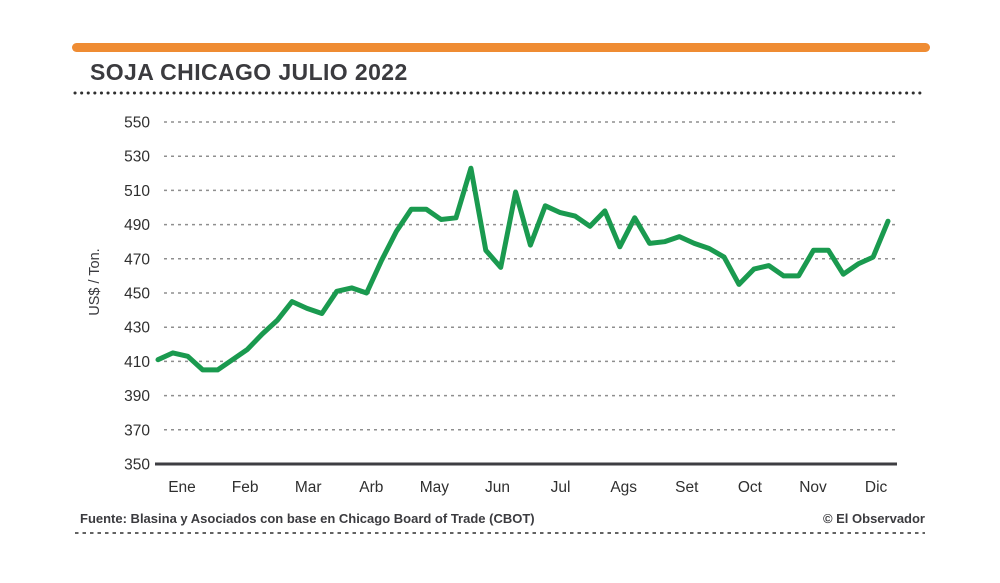  Describe the element at coordinates (561, 487) in the screenshot. I see `x-tick-label: Jul` at that location.